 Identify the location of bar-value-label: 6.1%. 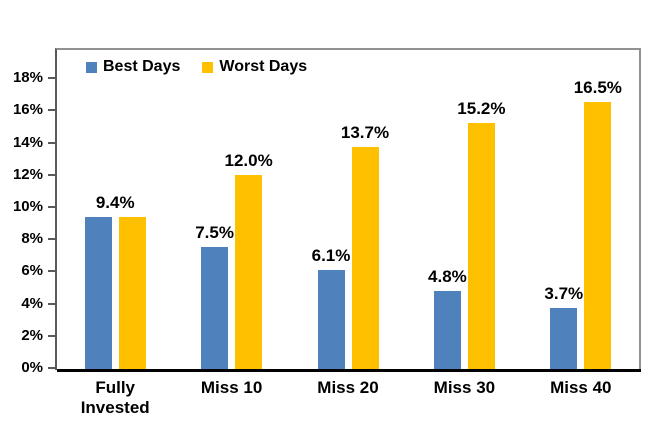
(331, 255).